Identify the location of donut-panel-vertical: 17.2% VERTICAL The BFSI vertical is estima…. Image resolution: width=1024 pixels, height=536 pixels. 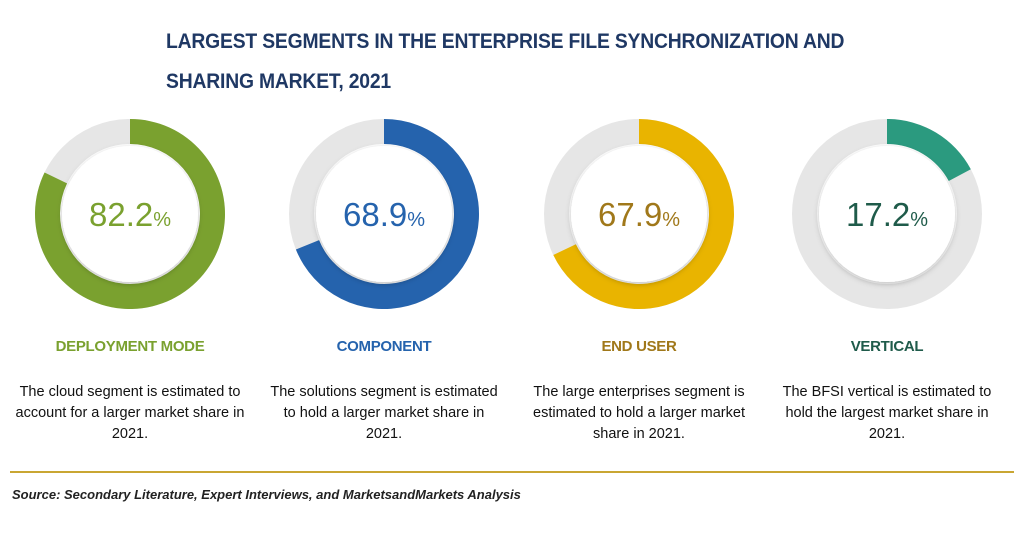
(887, 280).